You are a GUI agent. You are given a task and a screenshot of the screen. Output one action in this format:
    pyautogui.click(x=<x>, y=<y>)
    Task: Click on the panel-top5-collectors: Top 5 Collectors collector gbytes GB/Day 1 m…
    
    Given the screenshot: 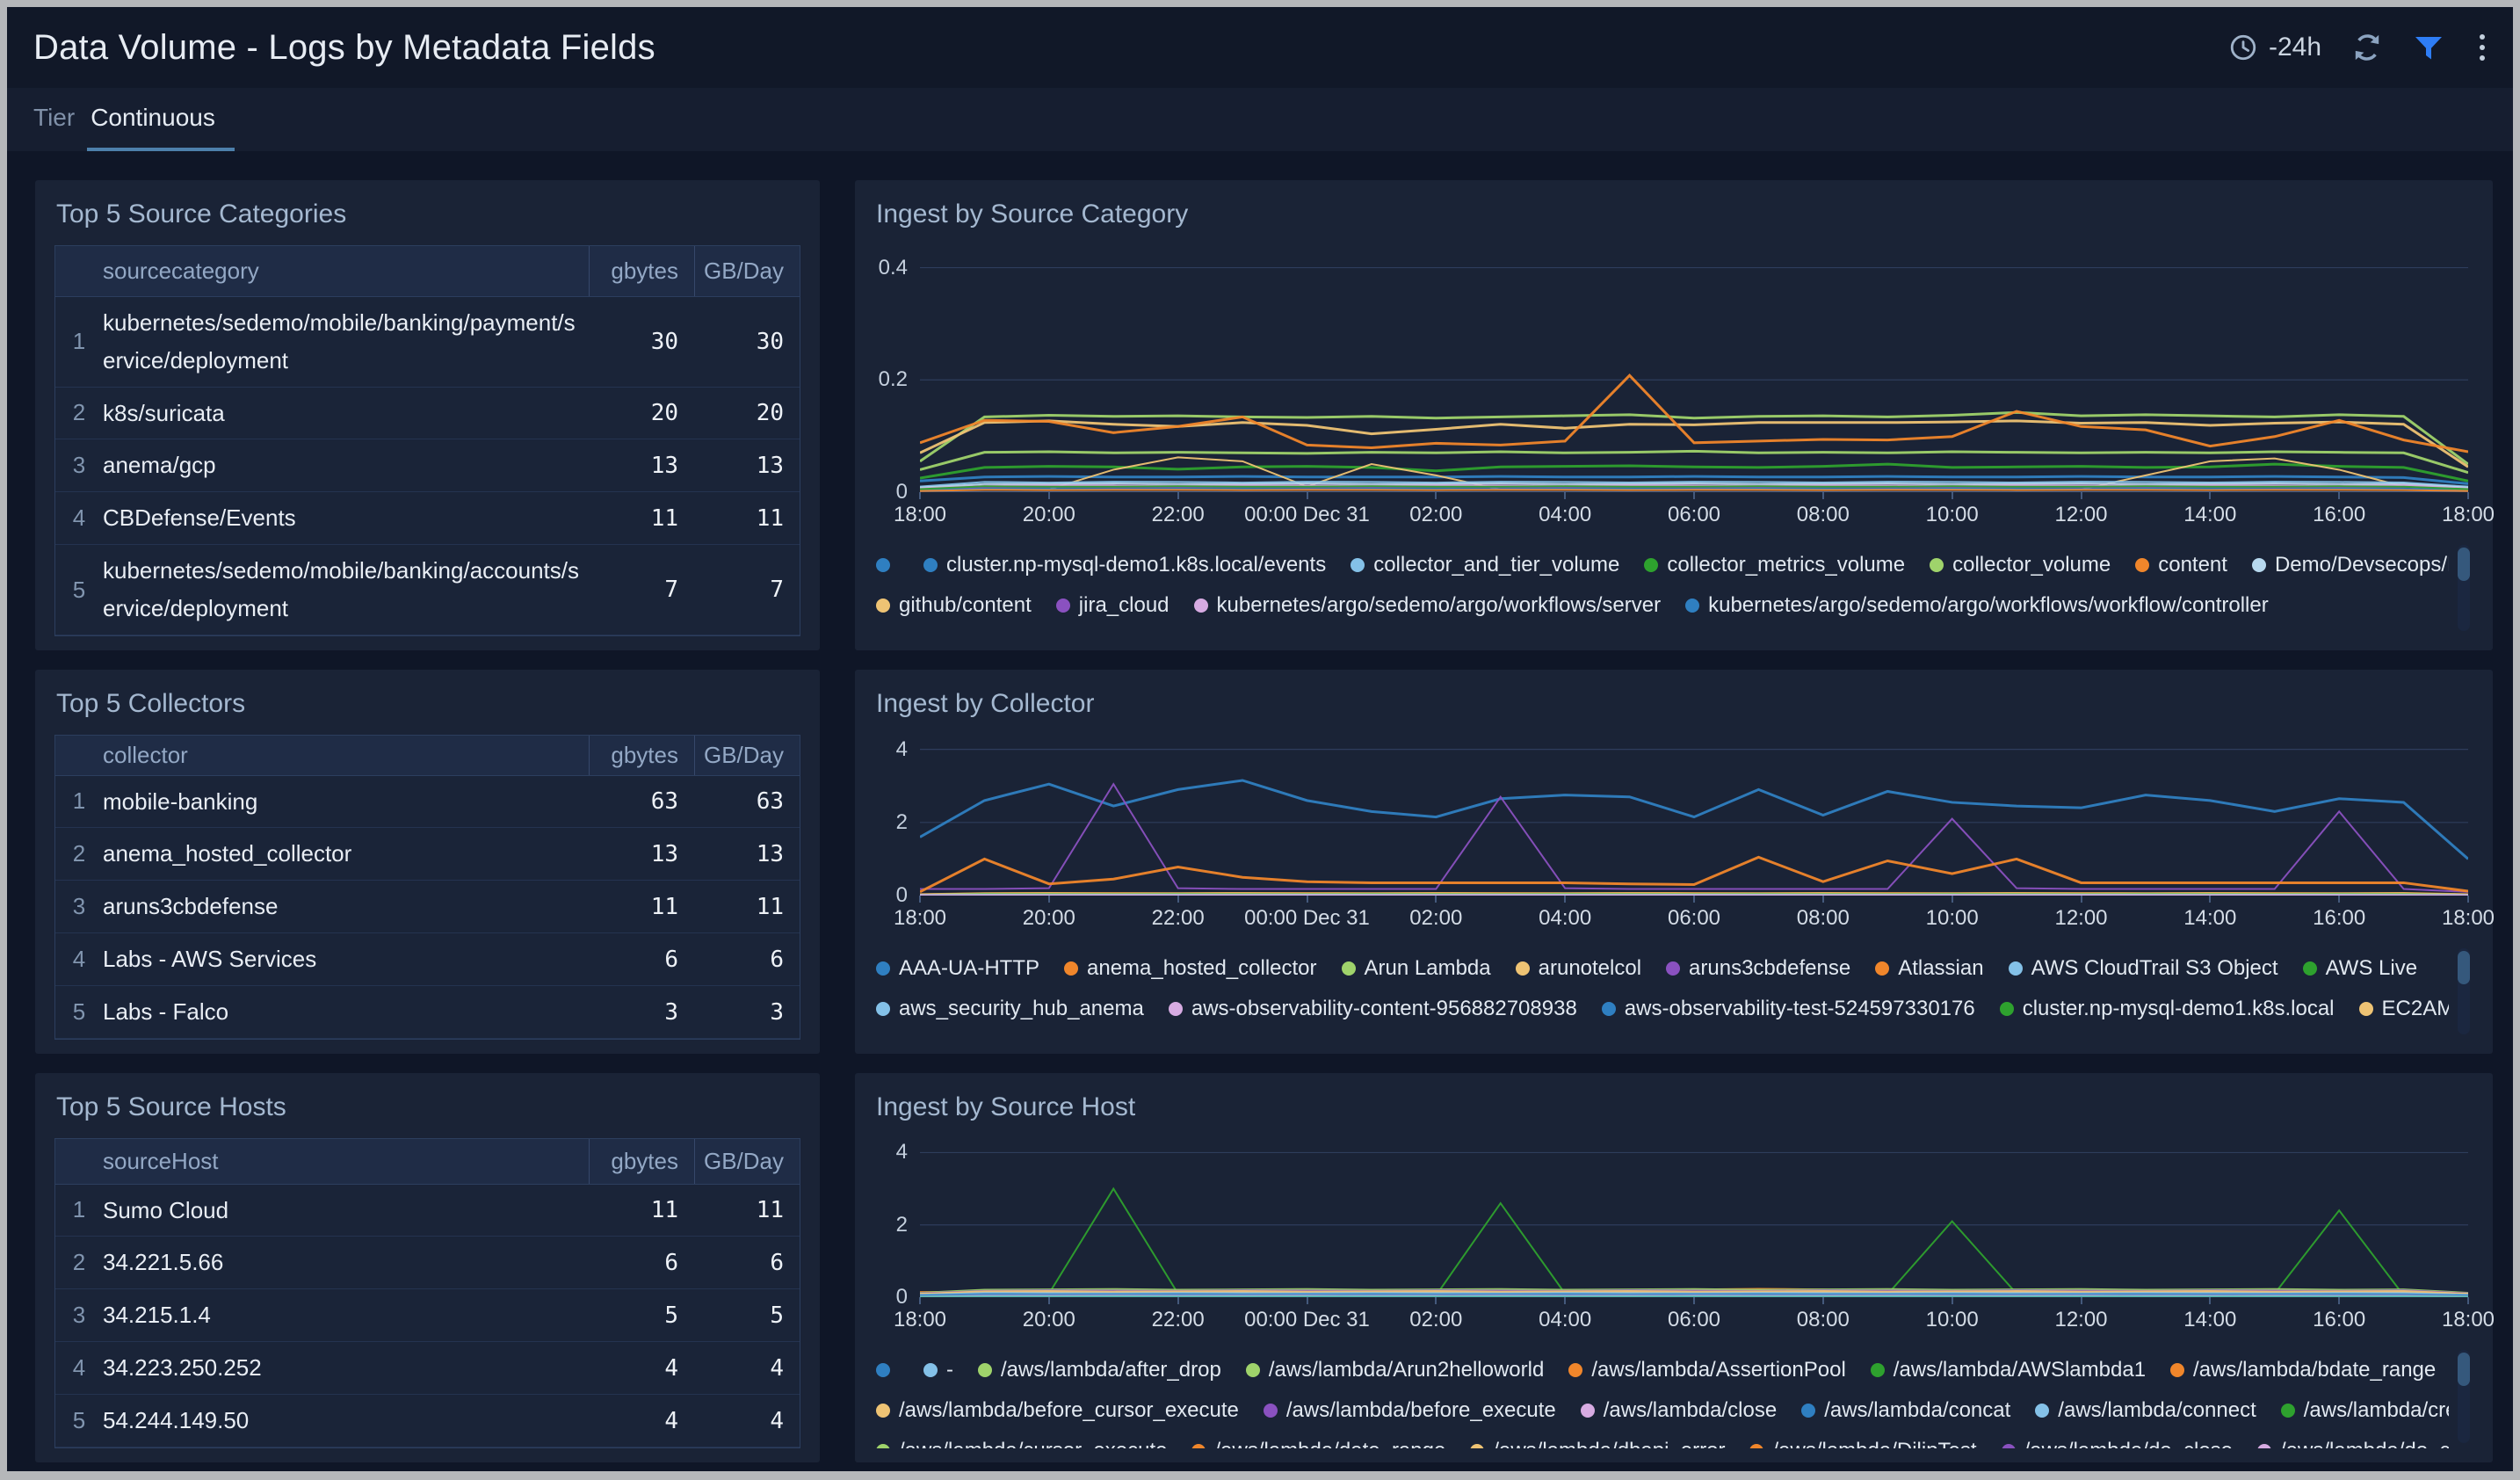 What is the action you would take?
    pyautogui.click(x=427, y=862)
    